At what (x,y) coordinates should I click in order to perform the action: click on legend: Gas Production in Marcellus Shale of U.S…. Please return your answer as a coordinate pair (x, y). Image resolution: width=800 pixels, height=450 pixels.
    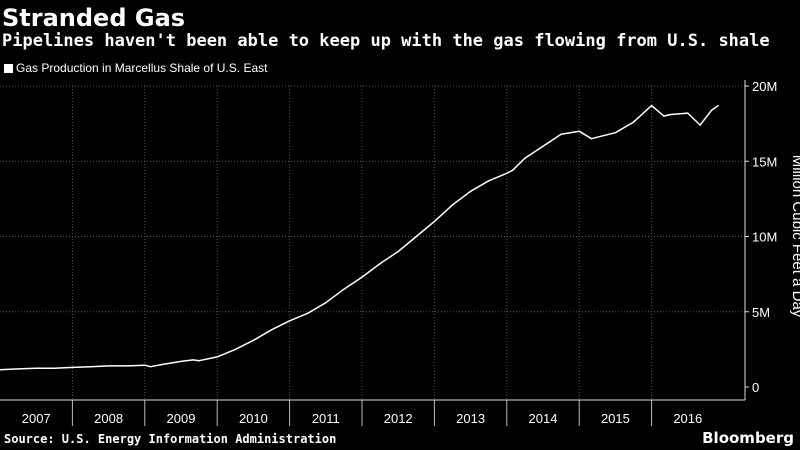
    Looking at the image, I should click on (135, 68).